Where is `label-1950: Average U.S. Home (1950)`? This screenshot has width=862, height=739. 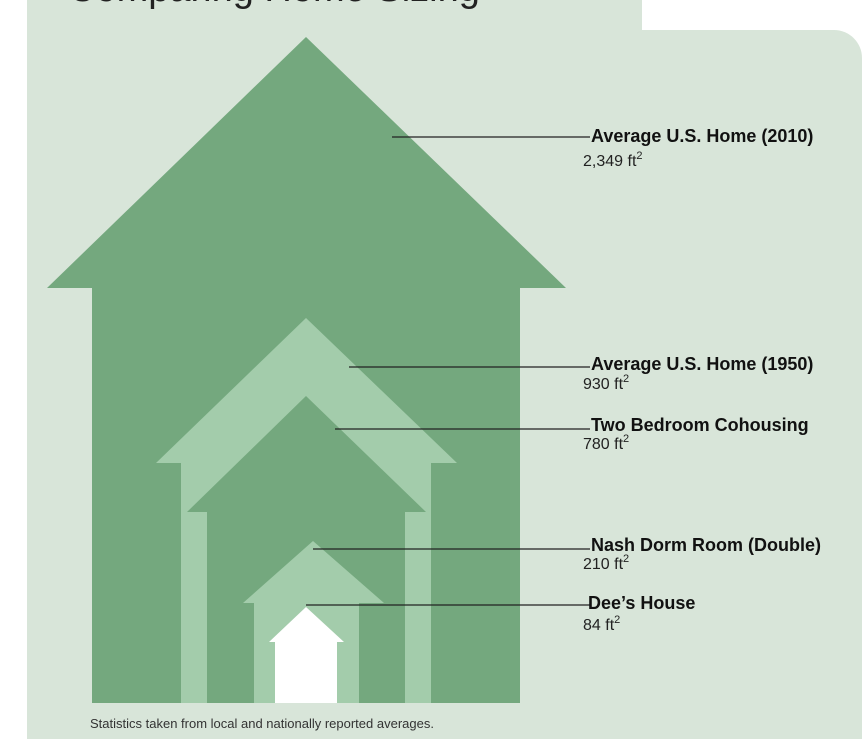 label-1950: Average U.S. Home (1950) is located at coordinates (702, 364).